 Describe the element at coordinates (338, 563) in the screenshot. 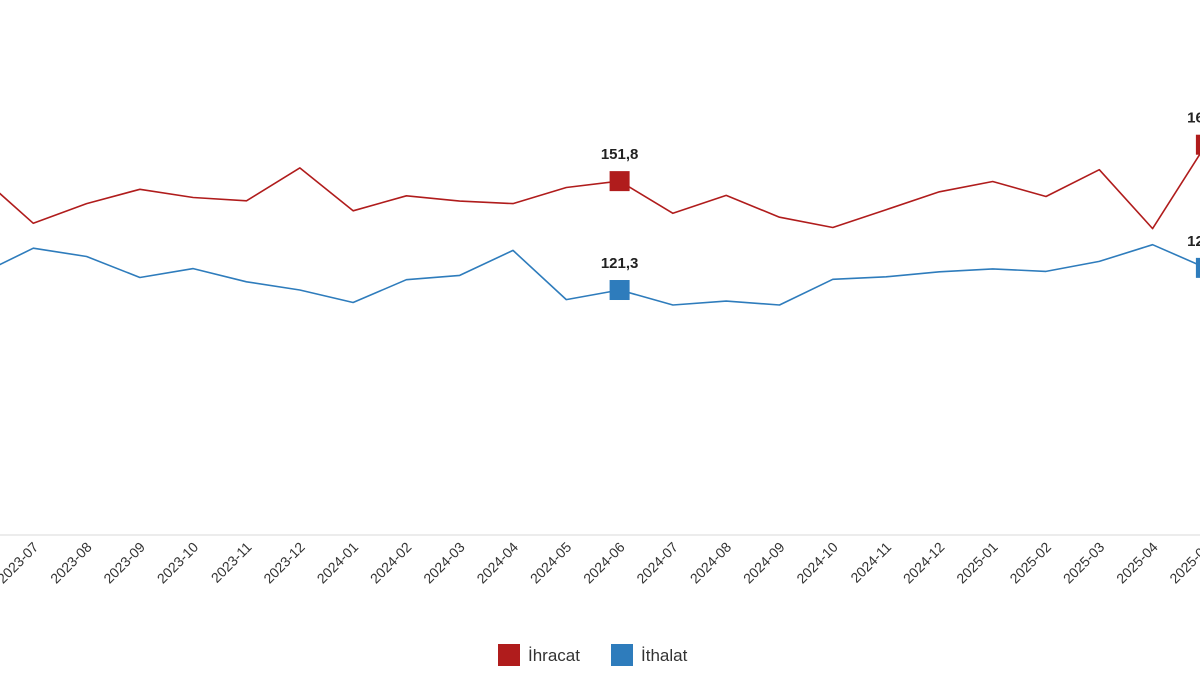

I see `x-tick-label: 2024-01` at that location.